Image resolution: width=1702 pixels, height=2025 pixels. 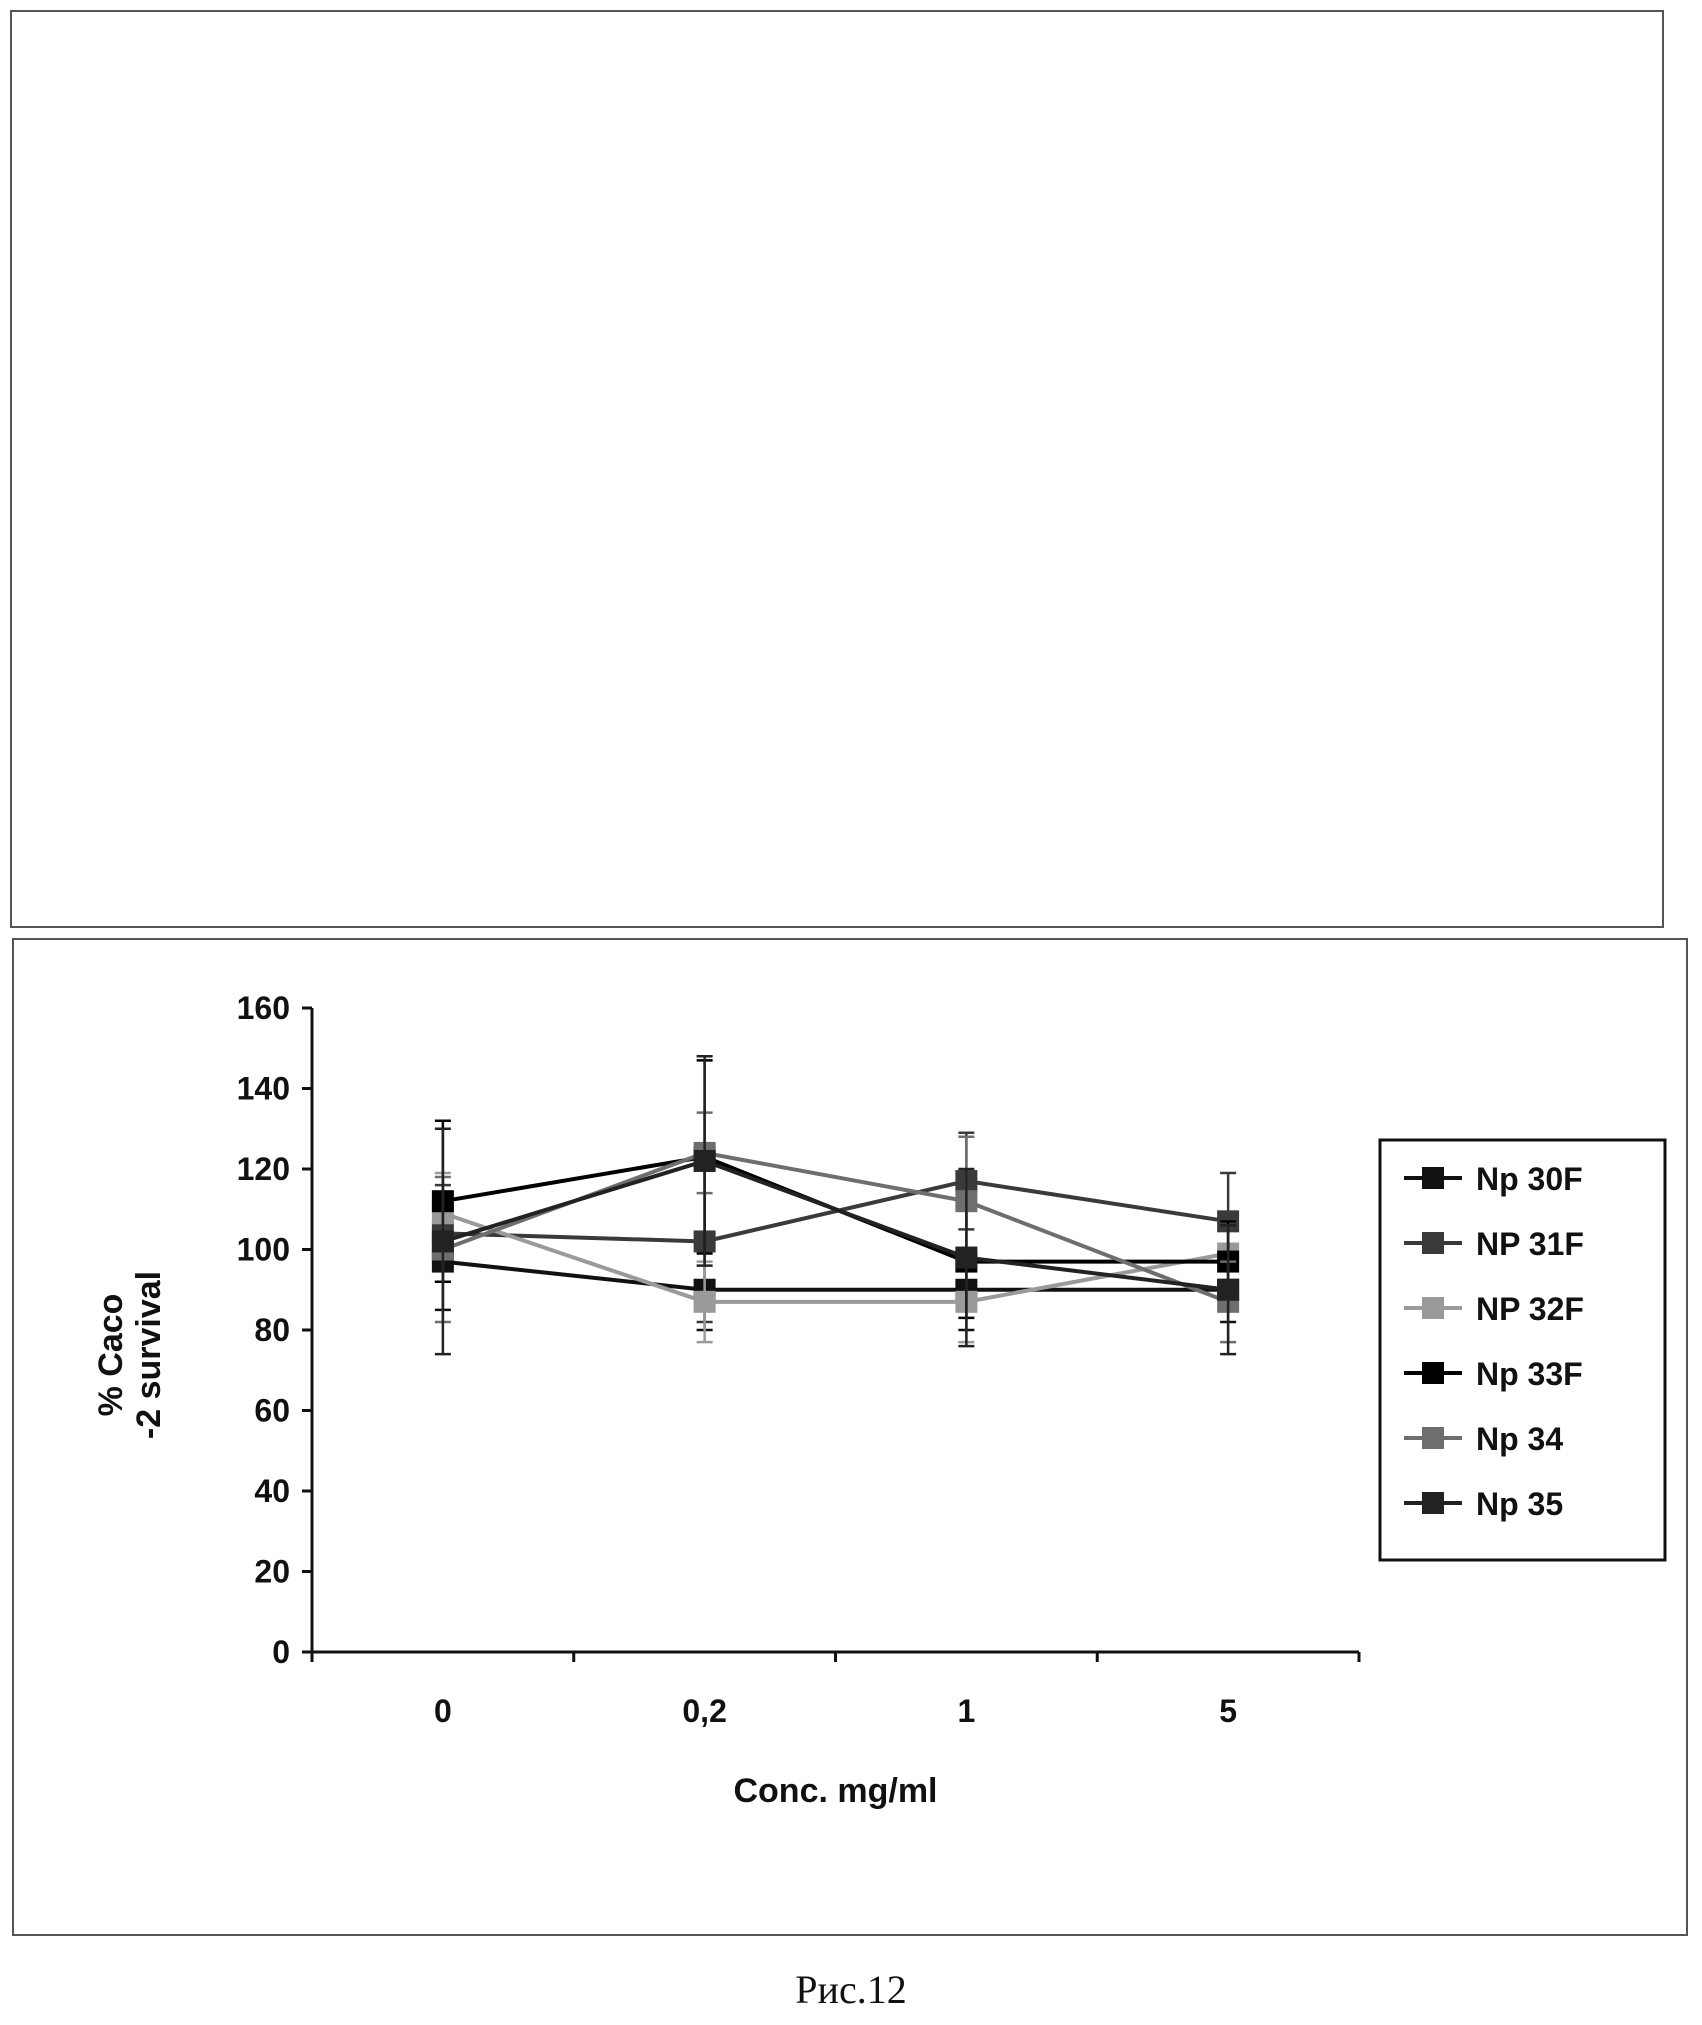 What do you see at coordinates (1519, 1439) in the screenshot?
I see `legend-label: Np 34` at bounding box center [1519, 1439].